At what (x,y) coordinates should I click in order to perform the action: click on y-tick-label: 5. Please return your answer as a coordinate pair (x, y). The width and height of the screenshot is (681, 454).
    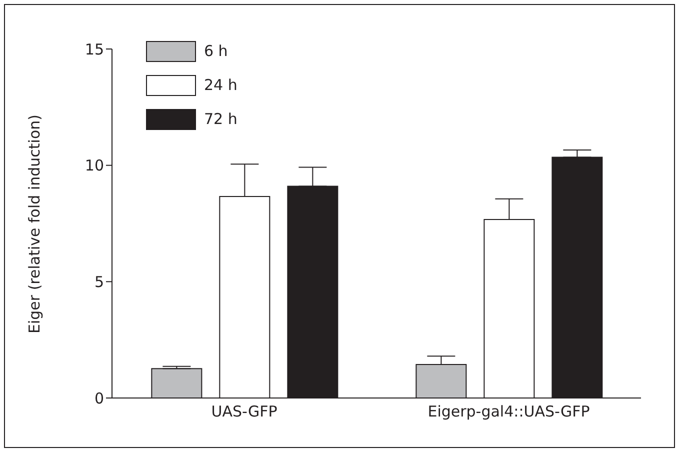
    Looking at the image, I should click on (99, 281).